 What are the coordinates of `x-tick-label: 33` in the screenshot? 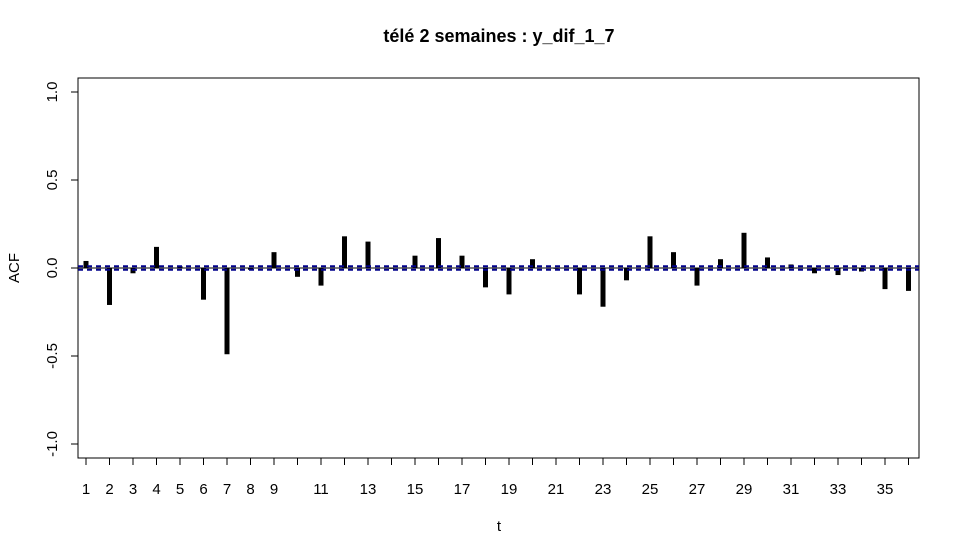 It's located at (838, 489).